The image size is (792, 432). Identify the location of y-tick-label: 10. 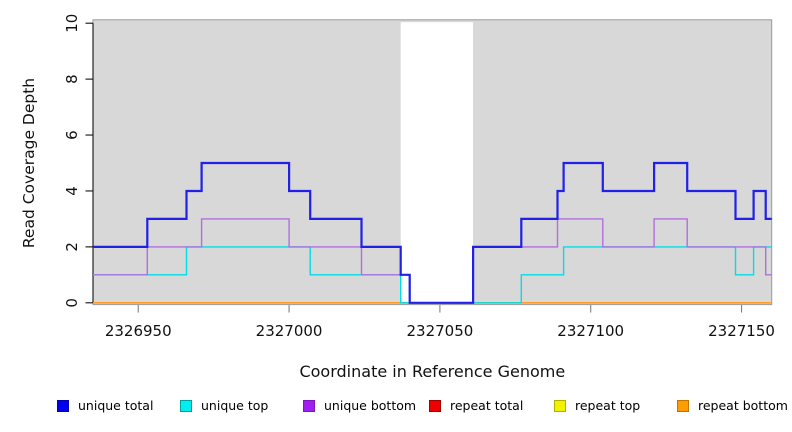
(72, 23).